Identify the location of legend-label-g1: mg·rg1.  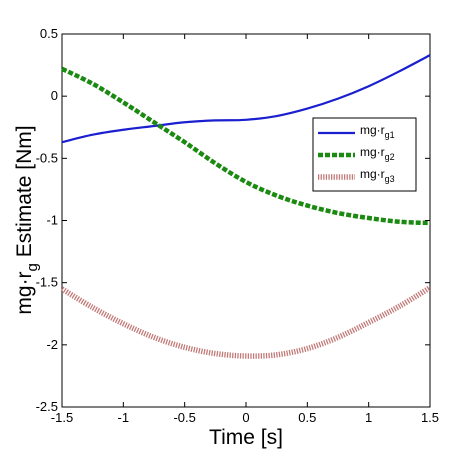
(377, 131).